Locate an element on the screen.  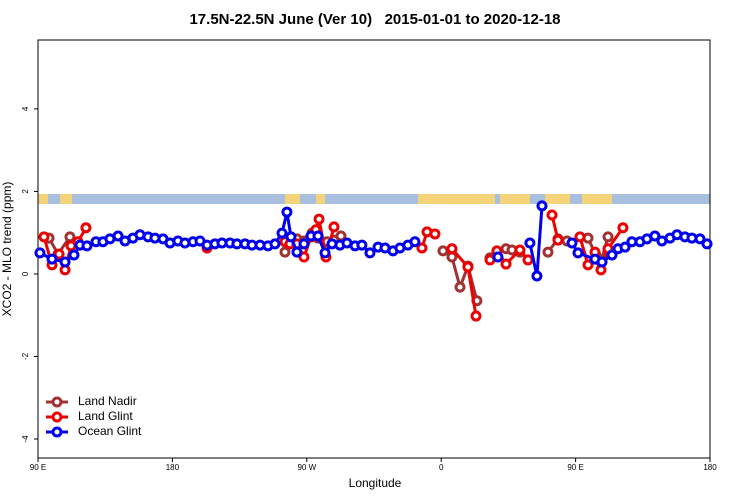
y-tick-label: -2 is located at coordinates (25, 356).